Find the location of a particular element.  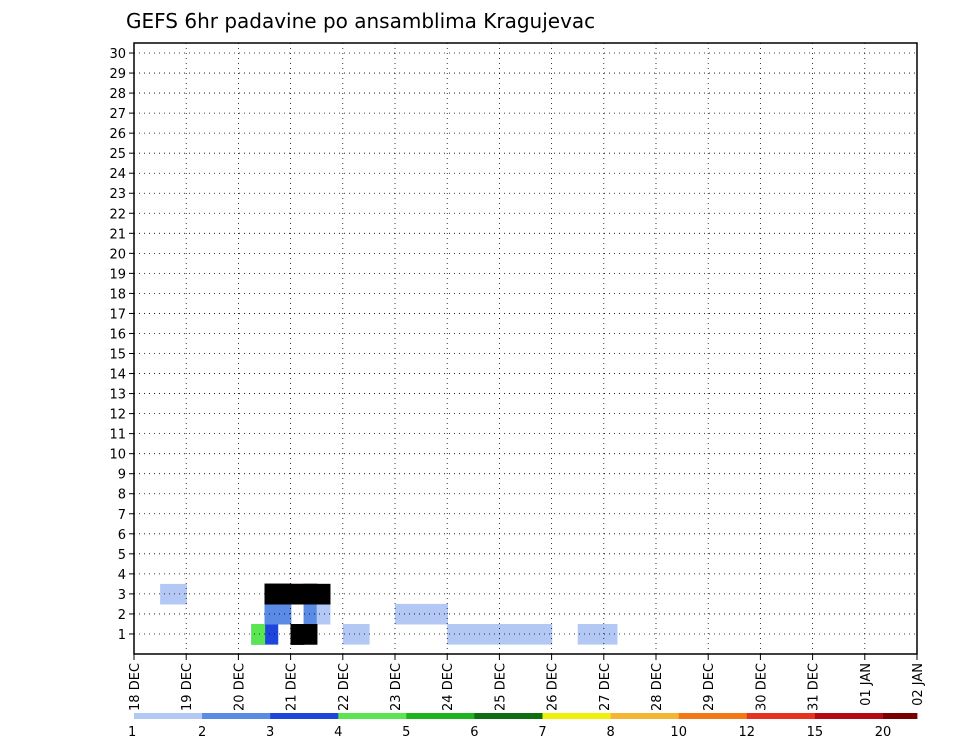

y-tick-label: 12 is located at coordinates (117, 415).